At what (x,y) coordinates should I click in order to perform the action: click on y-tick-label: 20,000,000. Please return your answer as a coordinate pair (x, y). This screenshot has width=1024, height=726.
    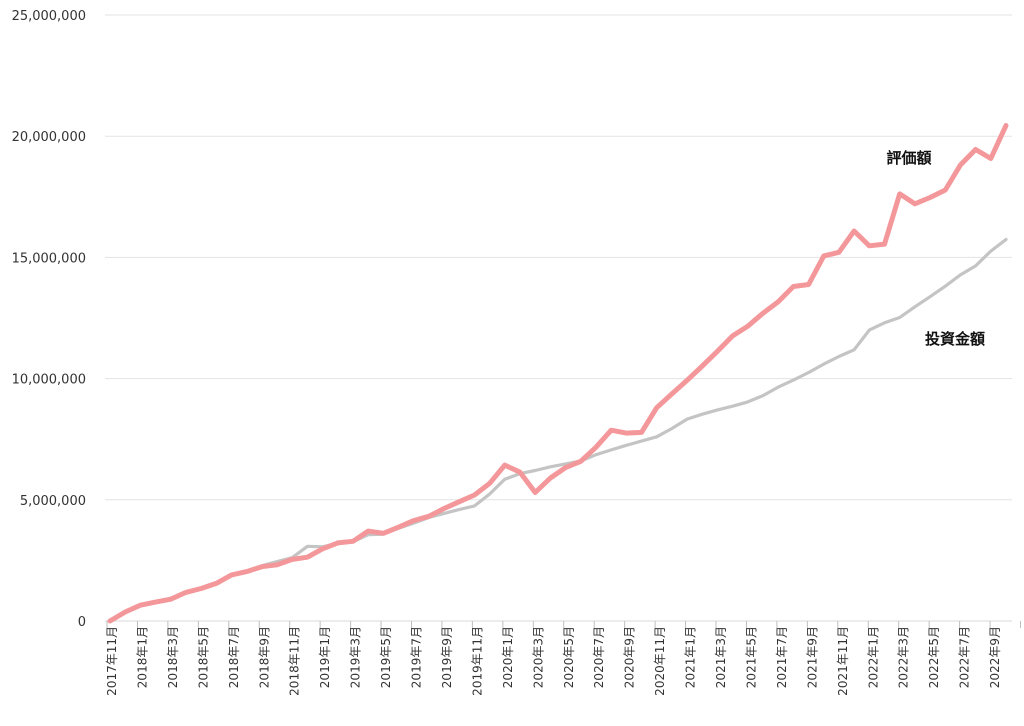
    Looking at the image, I should click on (49, 137).